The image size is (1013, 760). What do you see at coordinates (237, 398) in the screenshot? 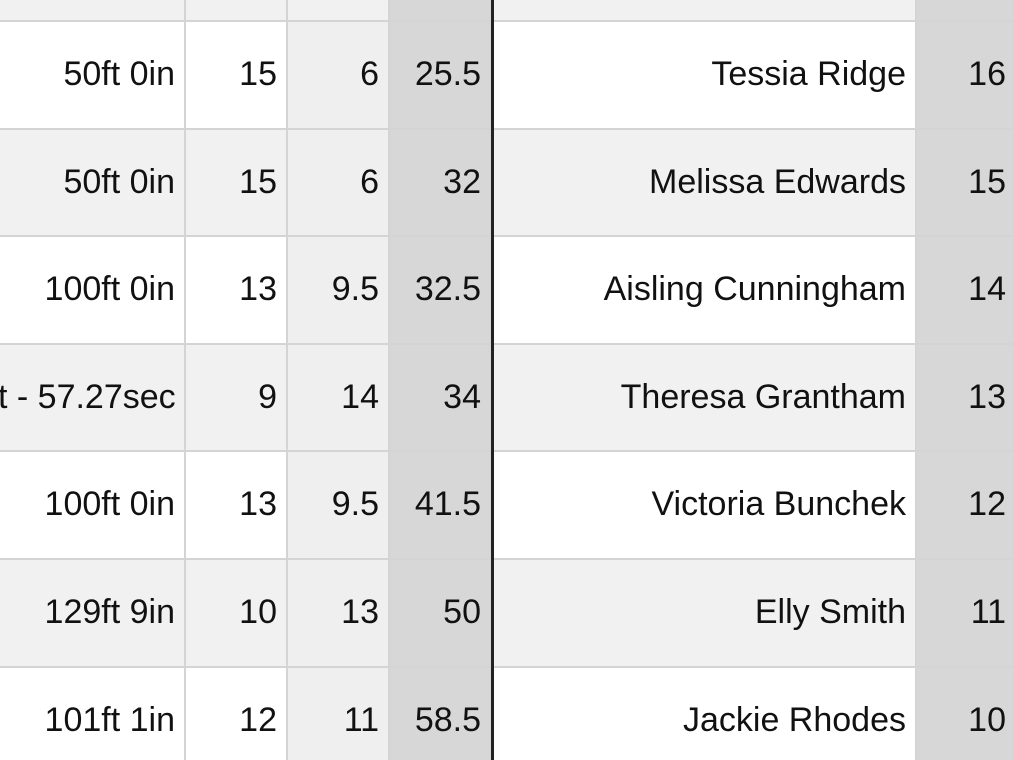
I see `score-cell: 9` at bounding box center [237, 398].